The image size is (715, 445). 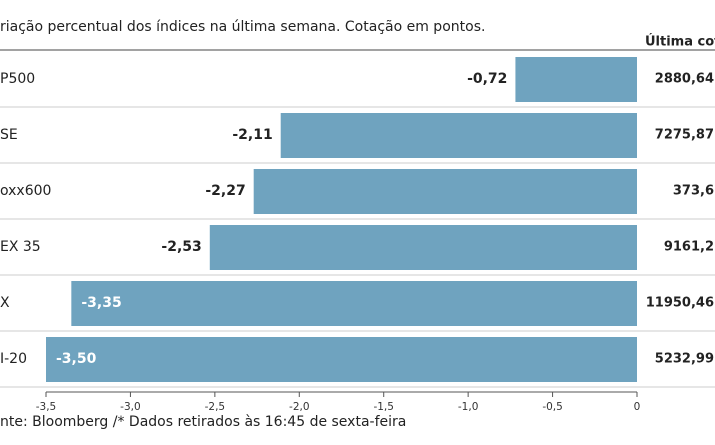 I want to click on value-label: -3,35, so click(x=101, y=303).